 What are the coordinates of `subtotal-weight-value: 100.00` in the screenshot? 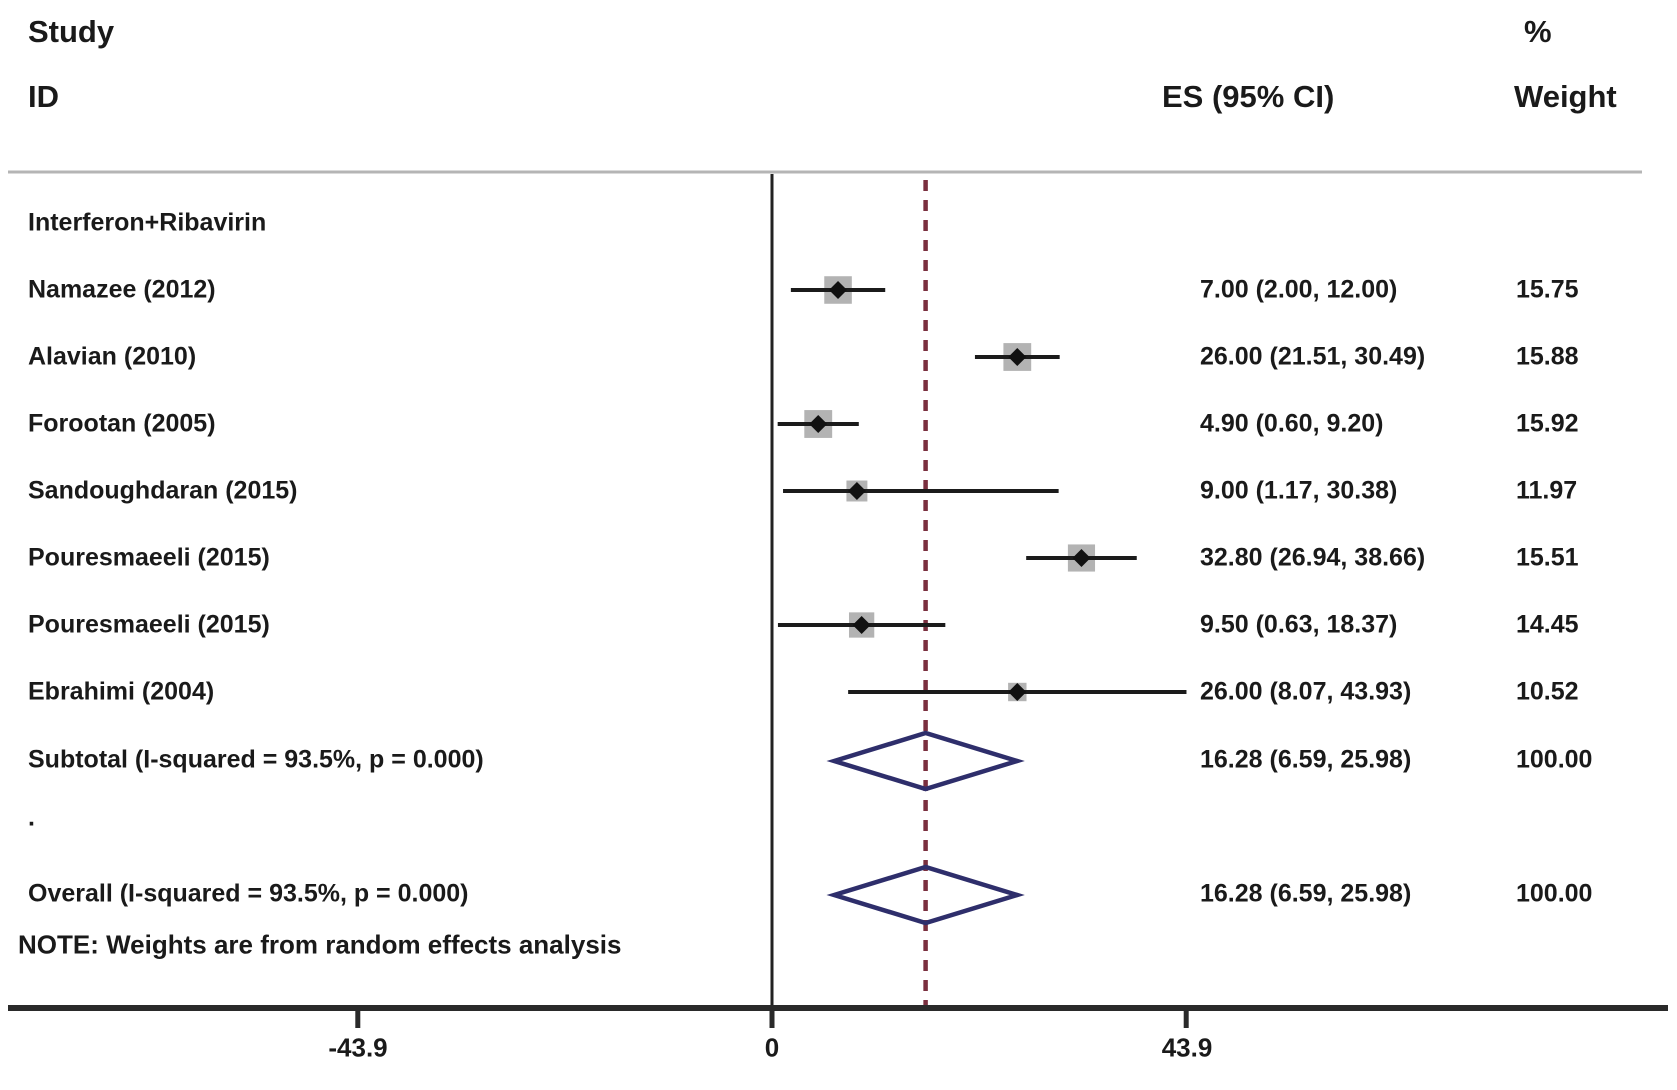 It's located at (1554, 759).